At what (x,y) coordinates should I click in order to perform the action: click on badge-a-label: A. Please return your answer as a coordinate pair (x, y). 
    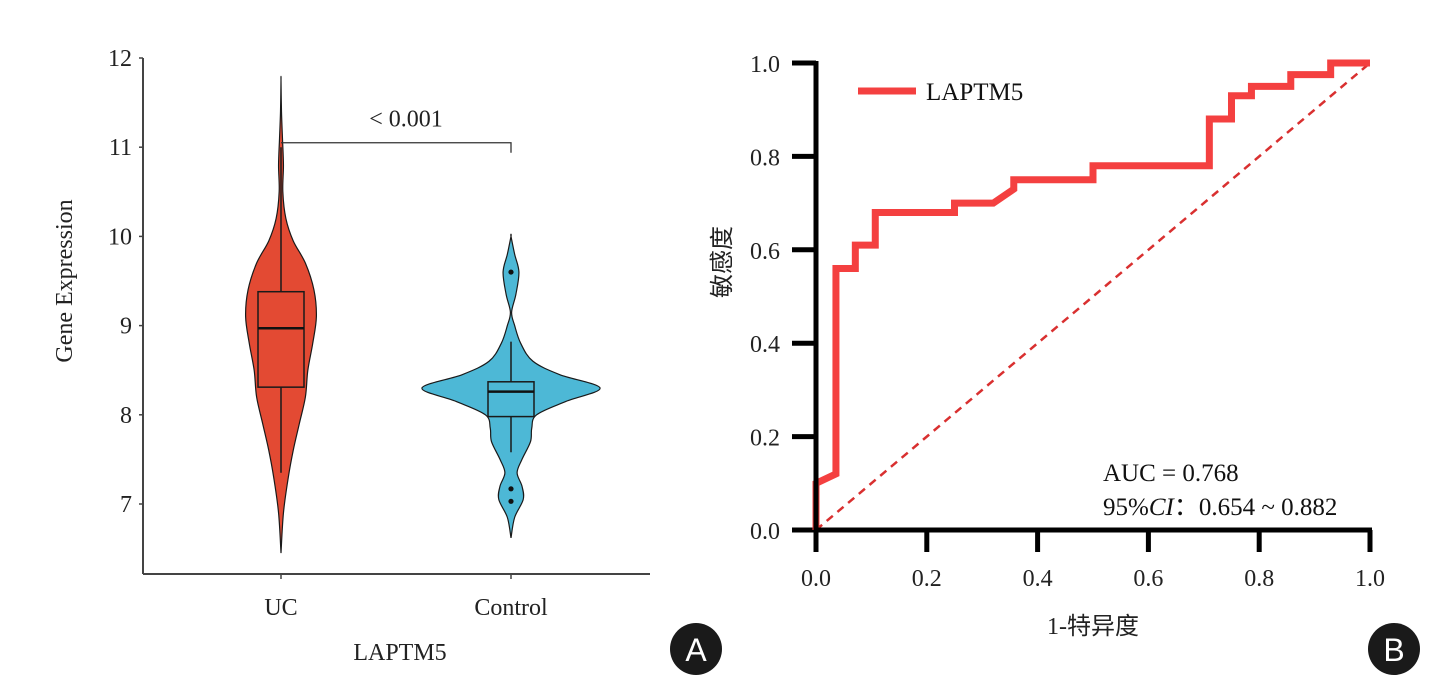
    Looking at the image, I should click on (696, 650).